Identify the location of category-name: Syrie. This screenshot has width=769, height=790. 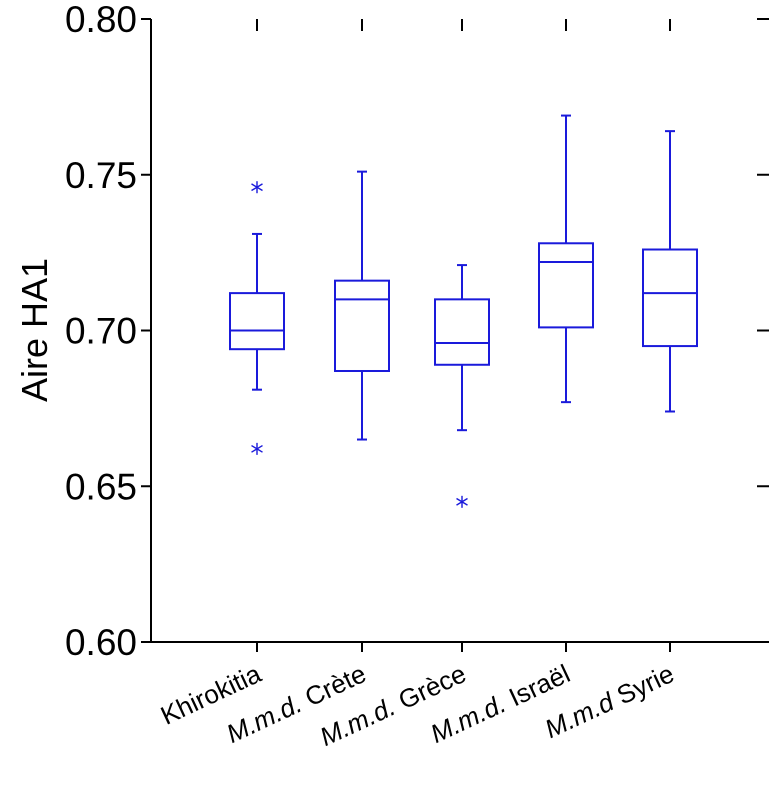
(642, 685).